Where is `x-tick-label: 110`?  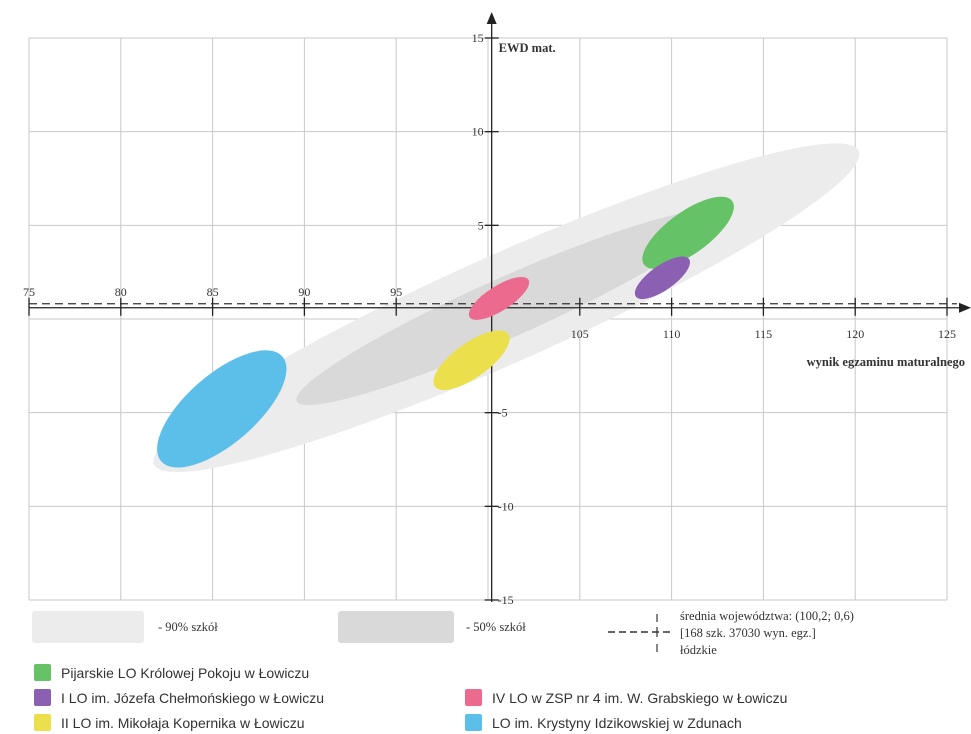 x-tick-label: 110 is located at coordinates (672, 334).